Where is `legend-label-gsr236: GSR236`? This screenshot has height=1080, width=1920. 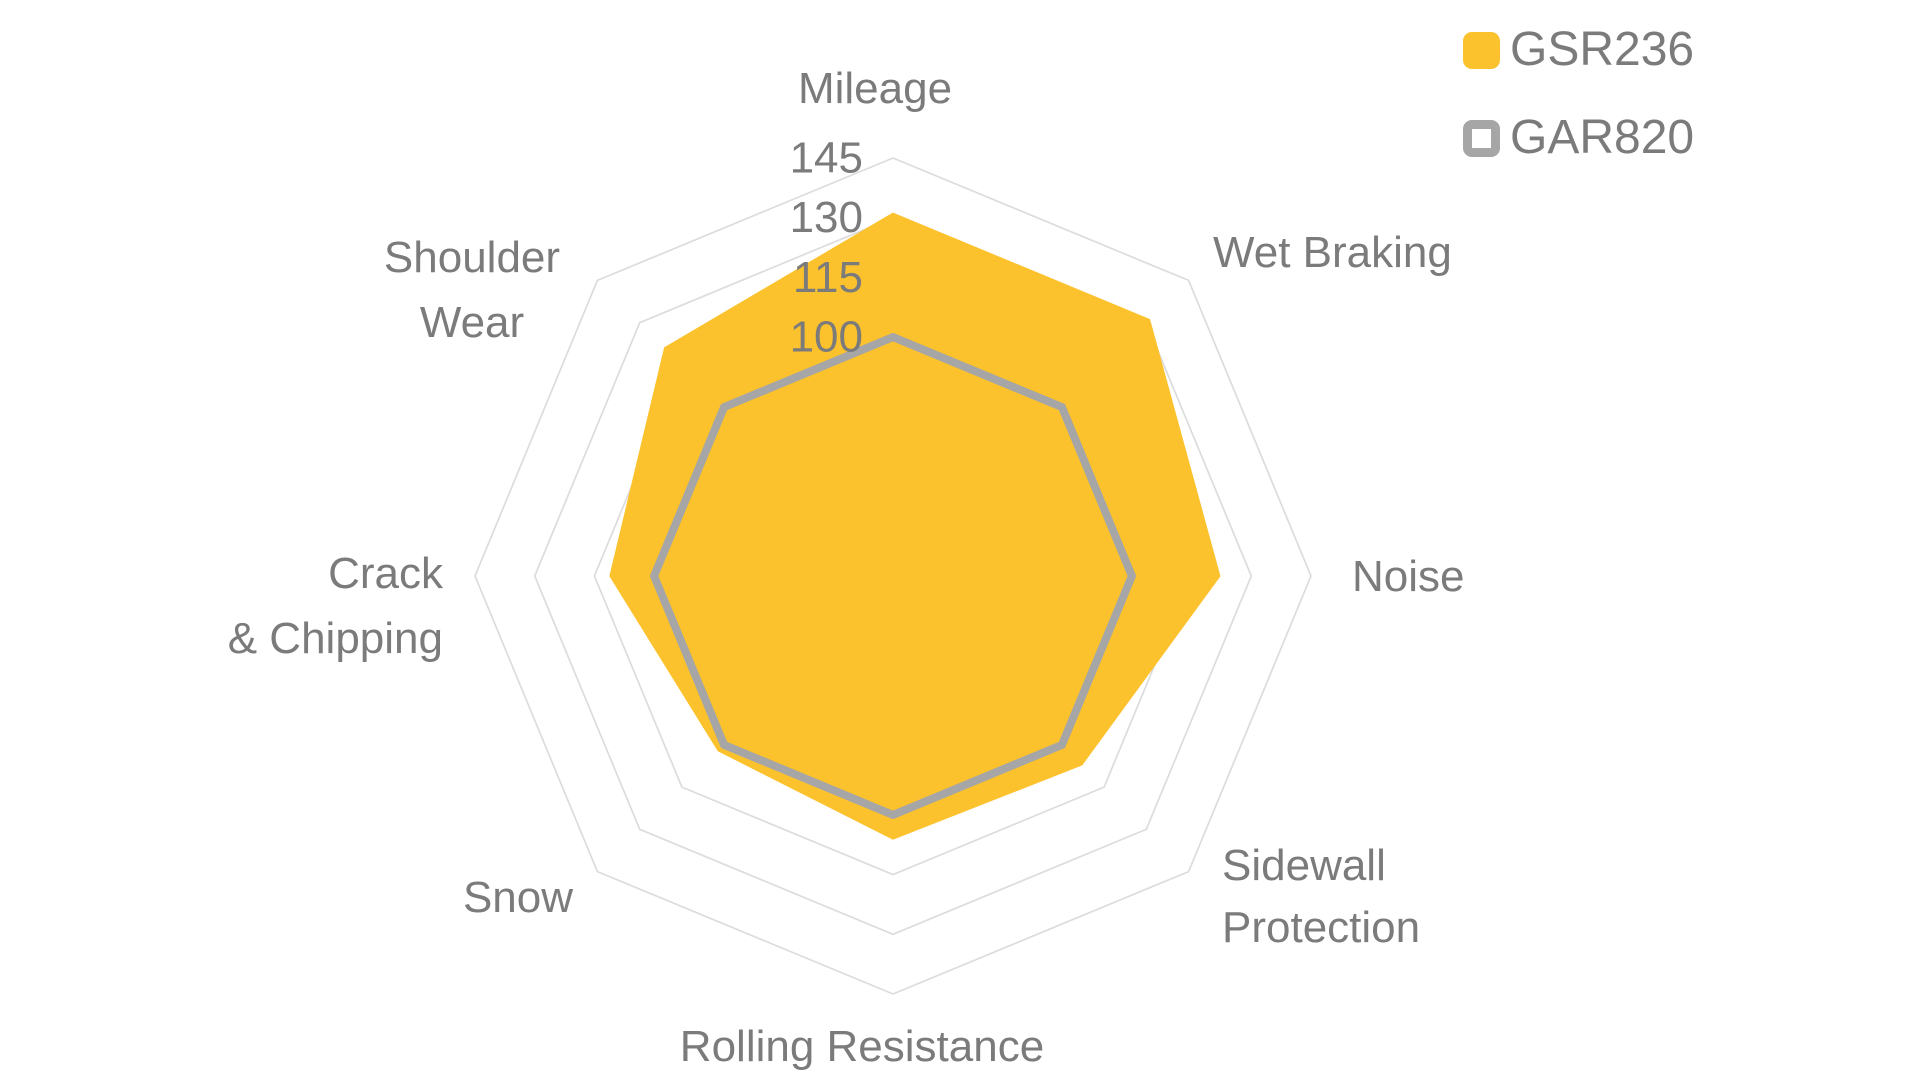
legend-label-gsr236: GSR236 is located at coordinates (1602, 49).